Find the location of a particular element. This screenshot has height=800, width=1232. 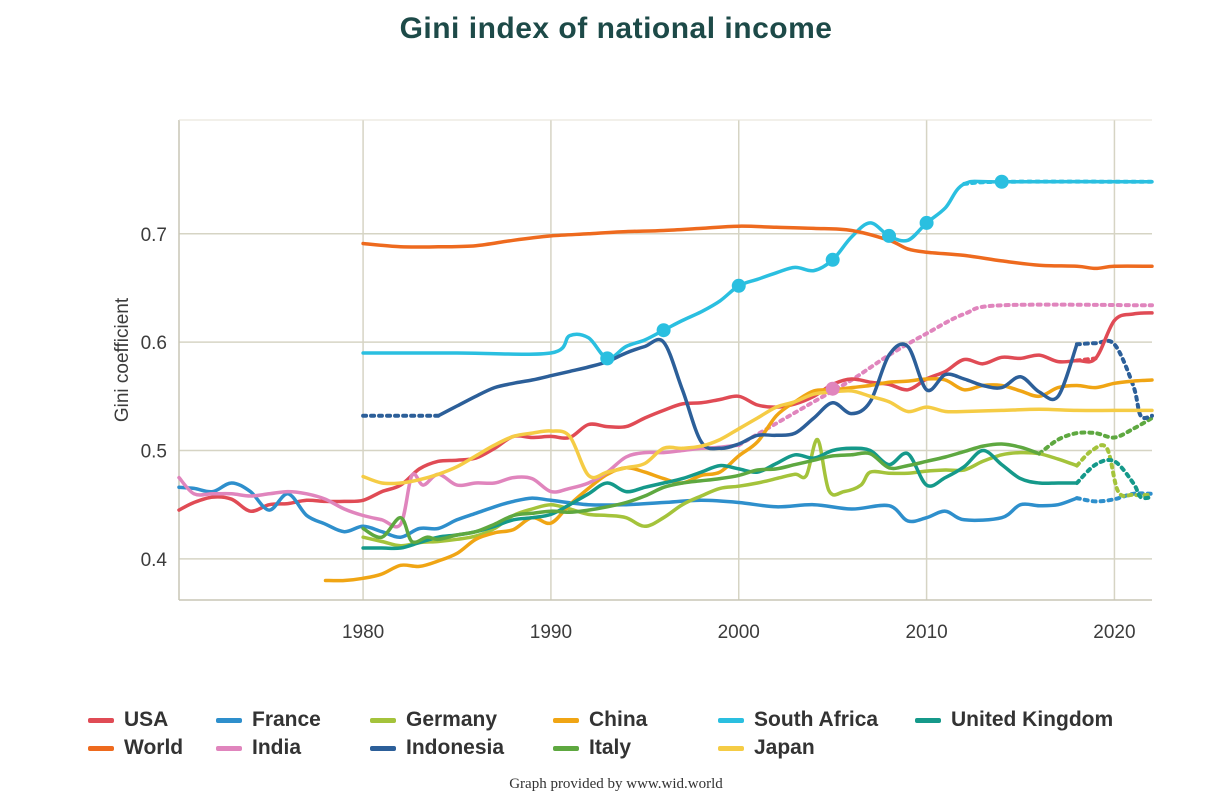

y-tick-label-0.7: 0.7 is located at coordinates (154, 235).